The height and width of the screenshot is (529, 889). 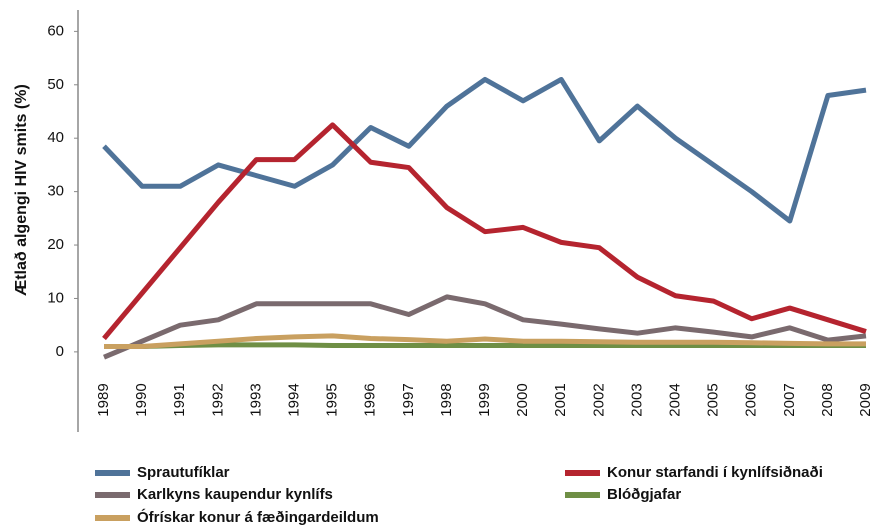 I want to click on x-tick-label: 2001, so click(x=560, y=399).